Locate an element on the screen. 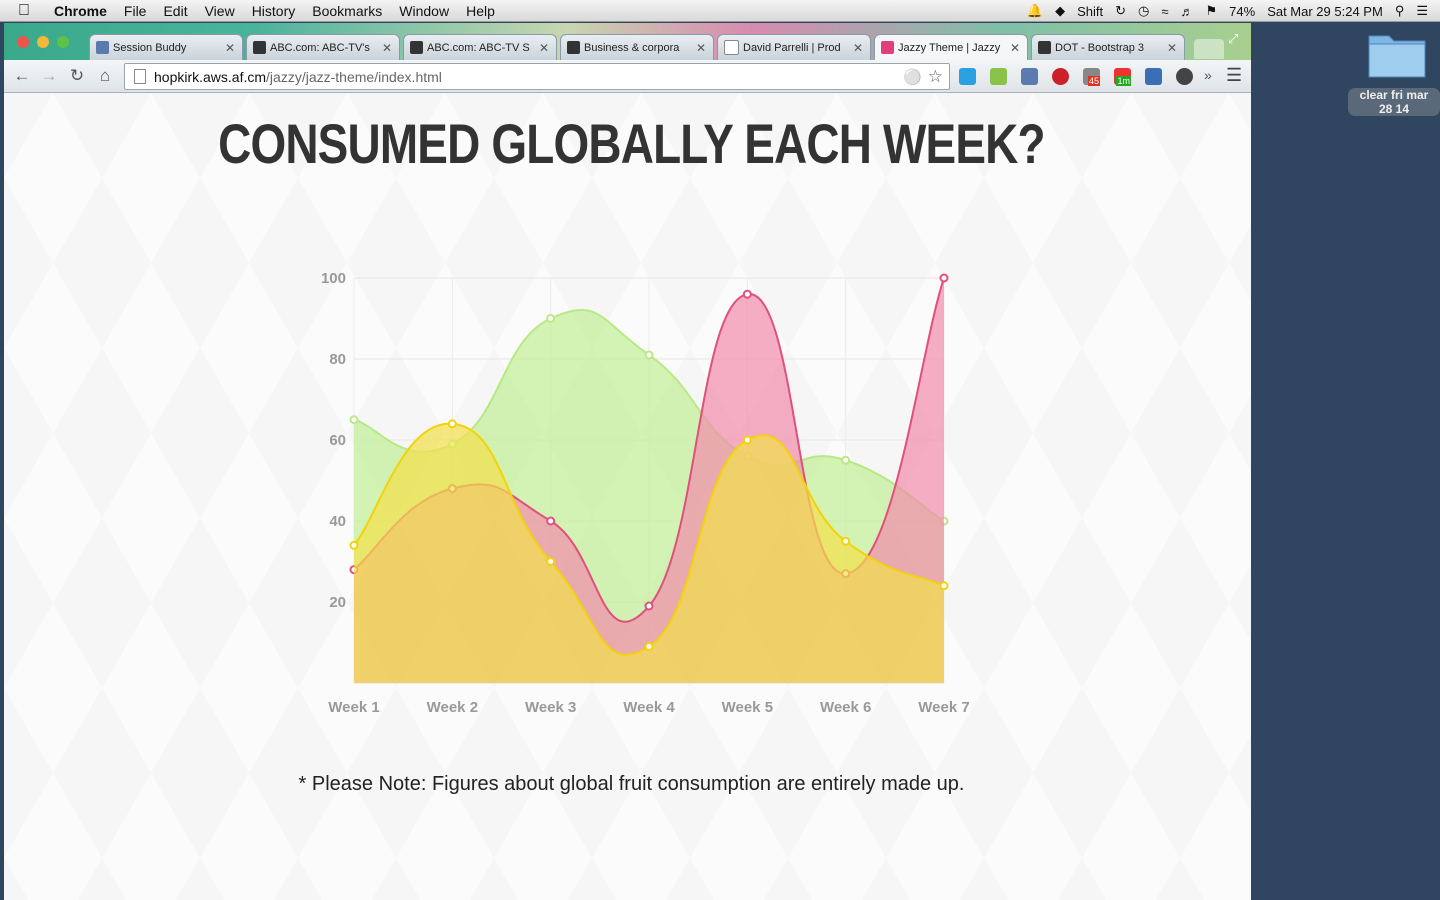  minimize-window-button is located at coordinates (43, 42).